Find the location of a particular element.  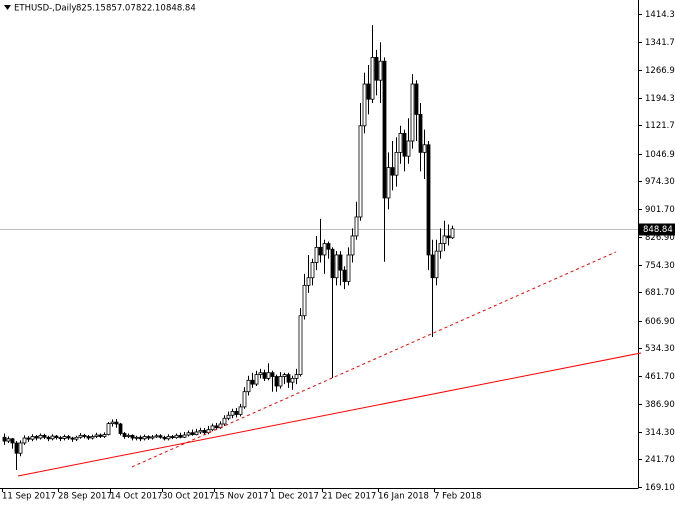

y-tick-label: 1266.90 is located at coordinates (660, 71).